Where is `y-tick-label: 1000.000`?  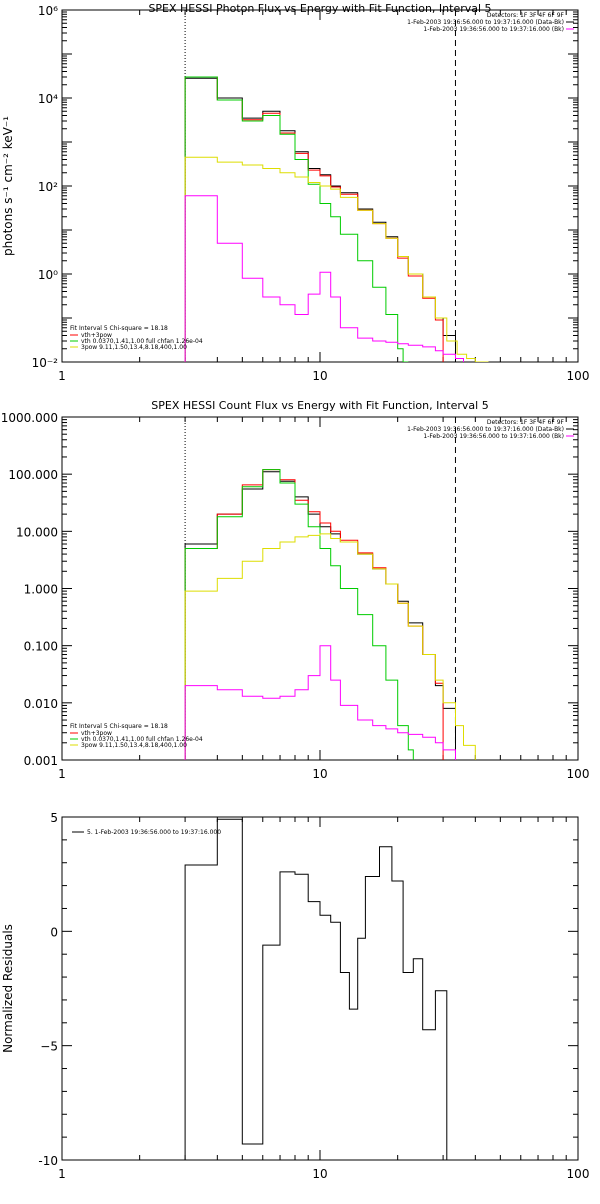 y-tick-label: 1000.000 is located at coordinates (29, 418).